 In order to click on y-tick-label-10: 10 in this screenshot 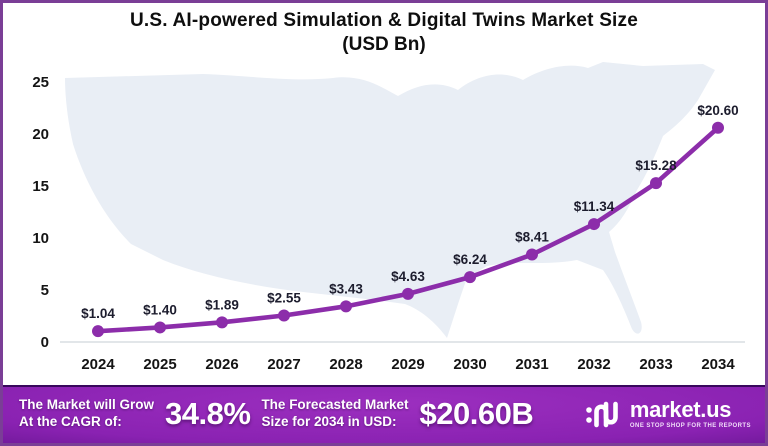, I will do `click(40, 238)`.